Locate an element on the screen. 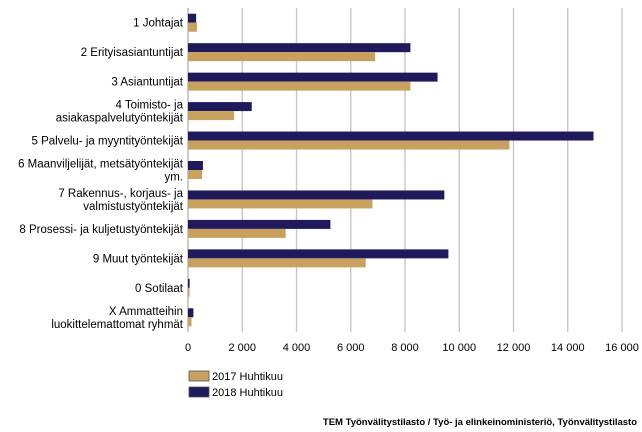  category-label: 4 Toimisto- ja asiakaspalvelutyöntekijät is located at coordinates (120, 112).